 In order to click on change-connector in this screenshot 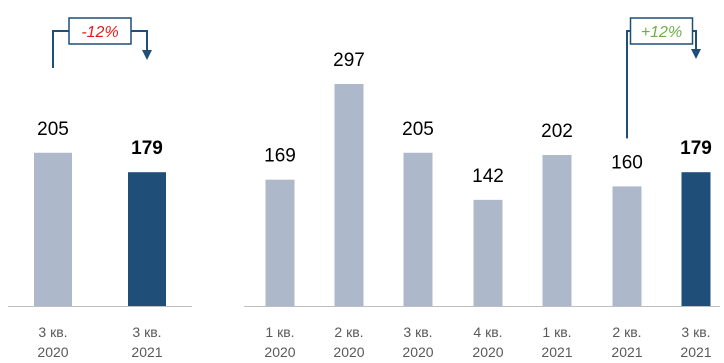, I will do `click(661, 84)`.